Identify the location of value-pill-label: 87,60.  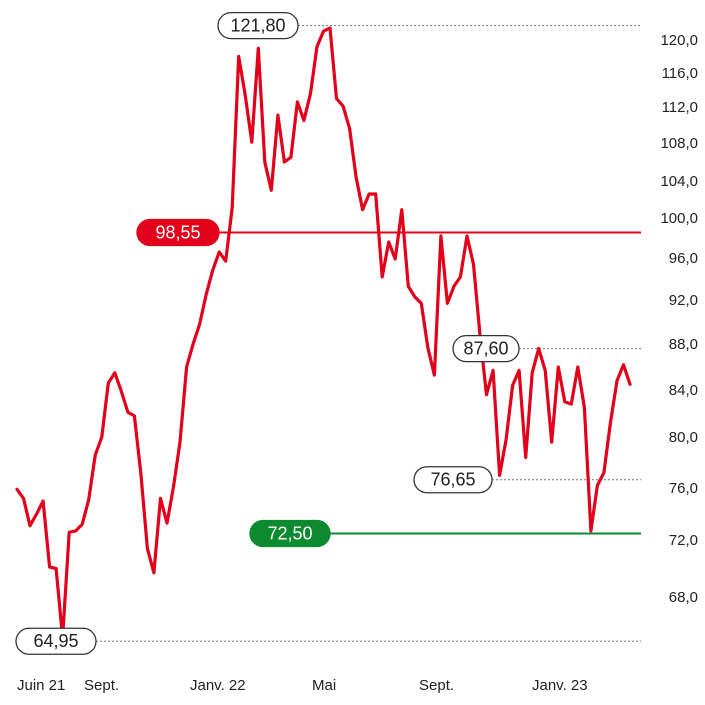
(485, 349).